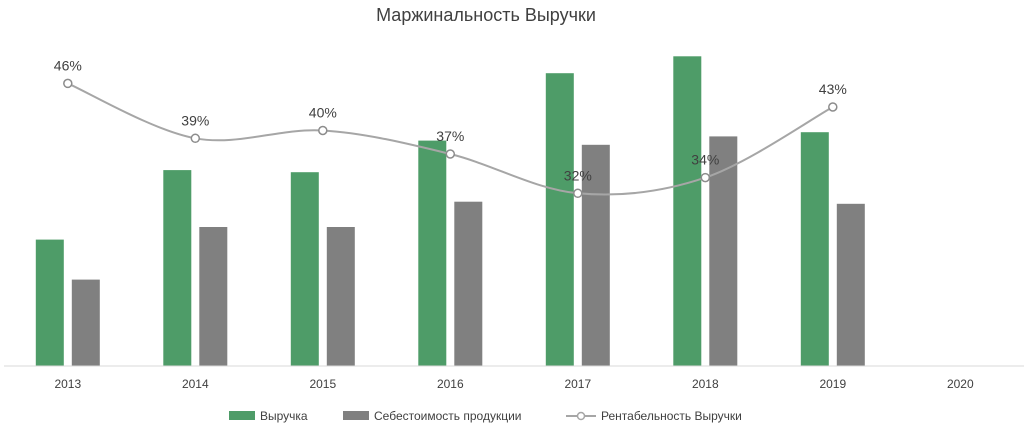 The width and height of the screenshot is (1028, 434). Describe the element at coordinates (432, 253) in the screenshot. I see `bar-revenue-2016` at that location.